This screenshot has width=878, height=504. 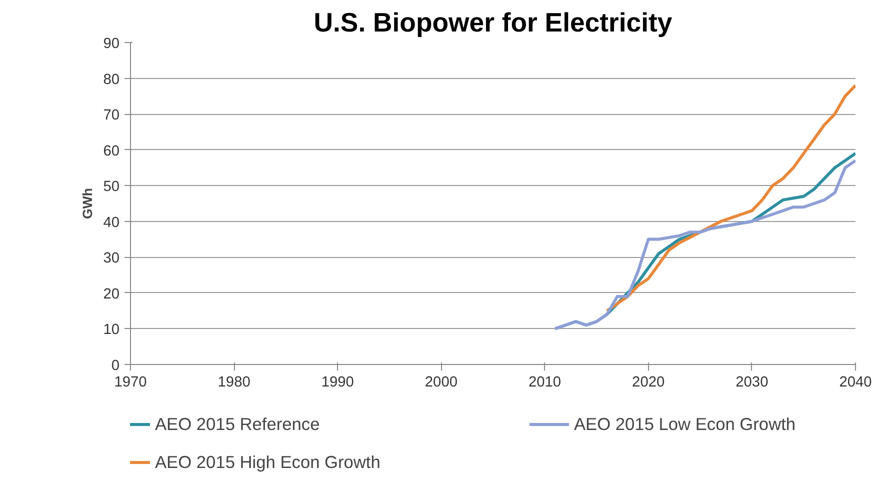 I want to click on y-tick-label: 80, so click(x=111, y=80).